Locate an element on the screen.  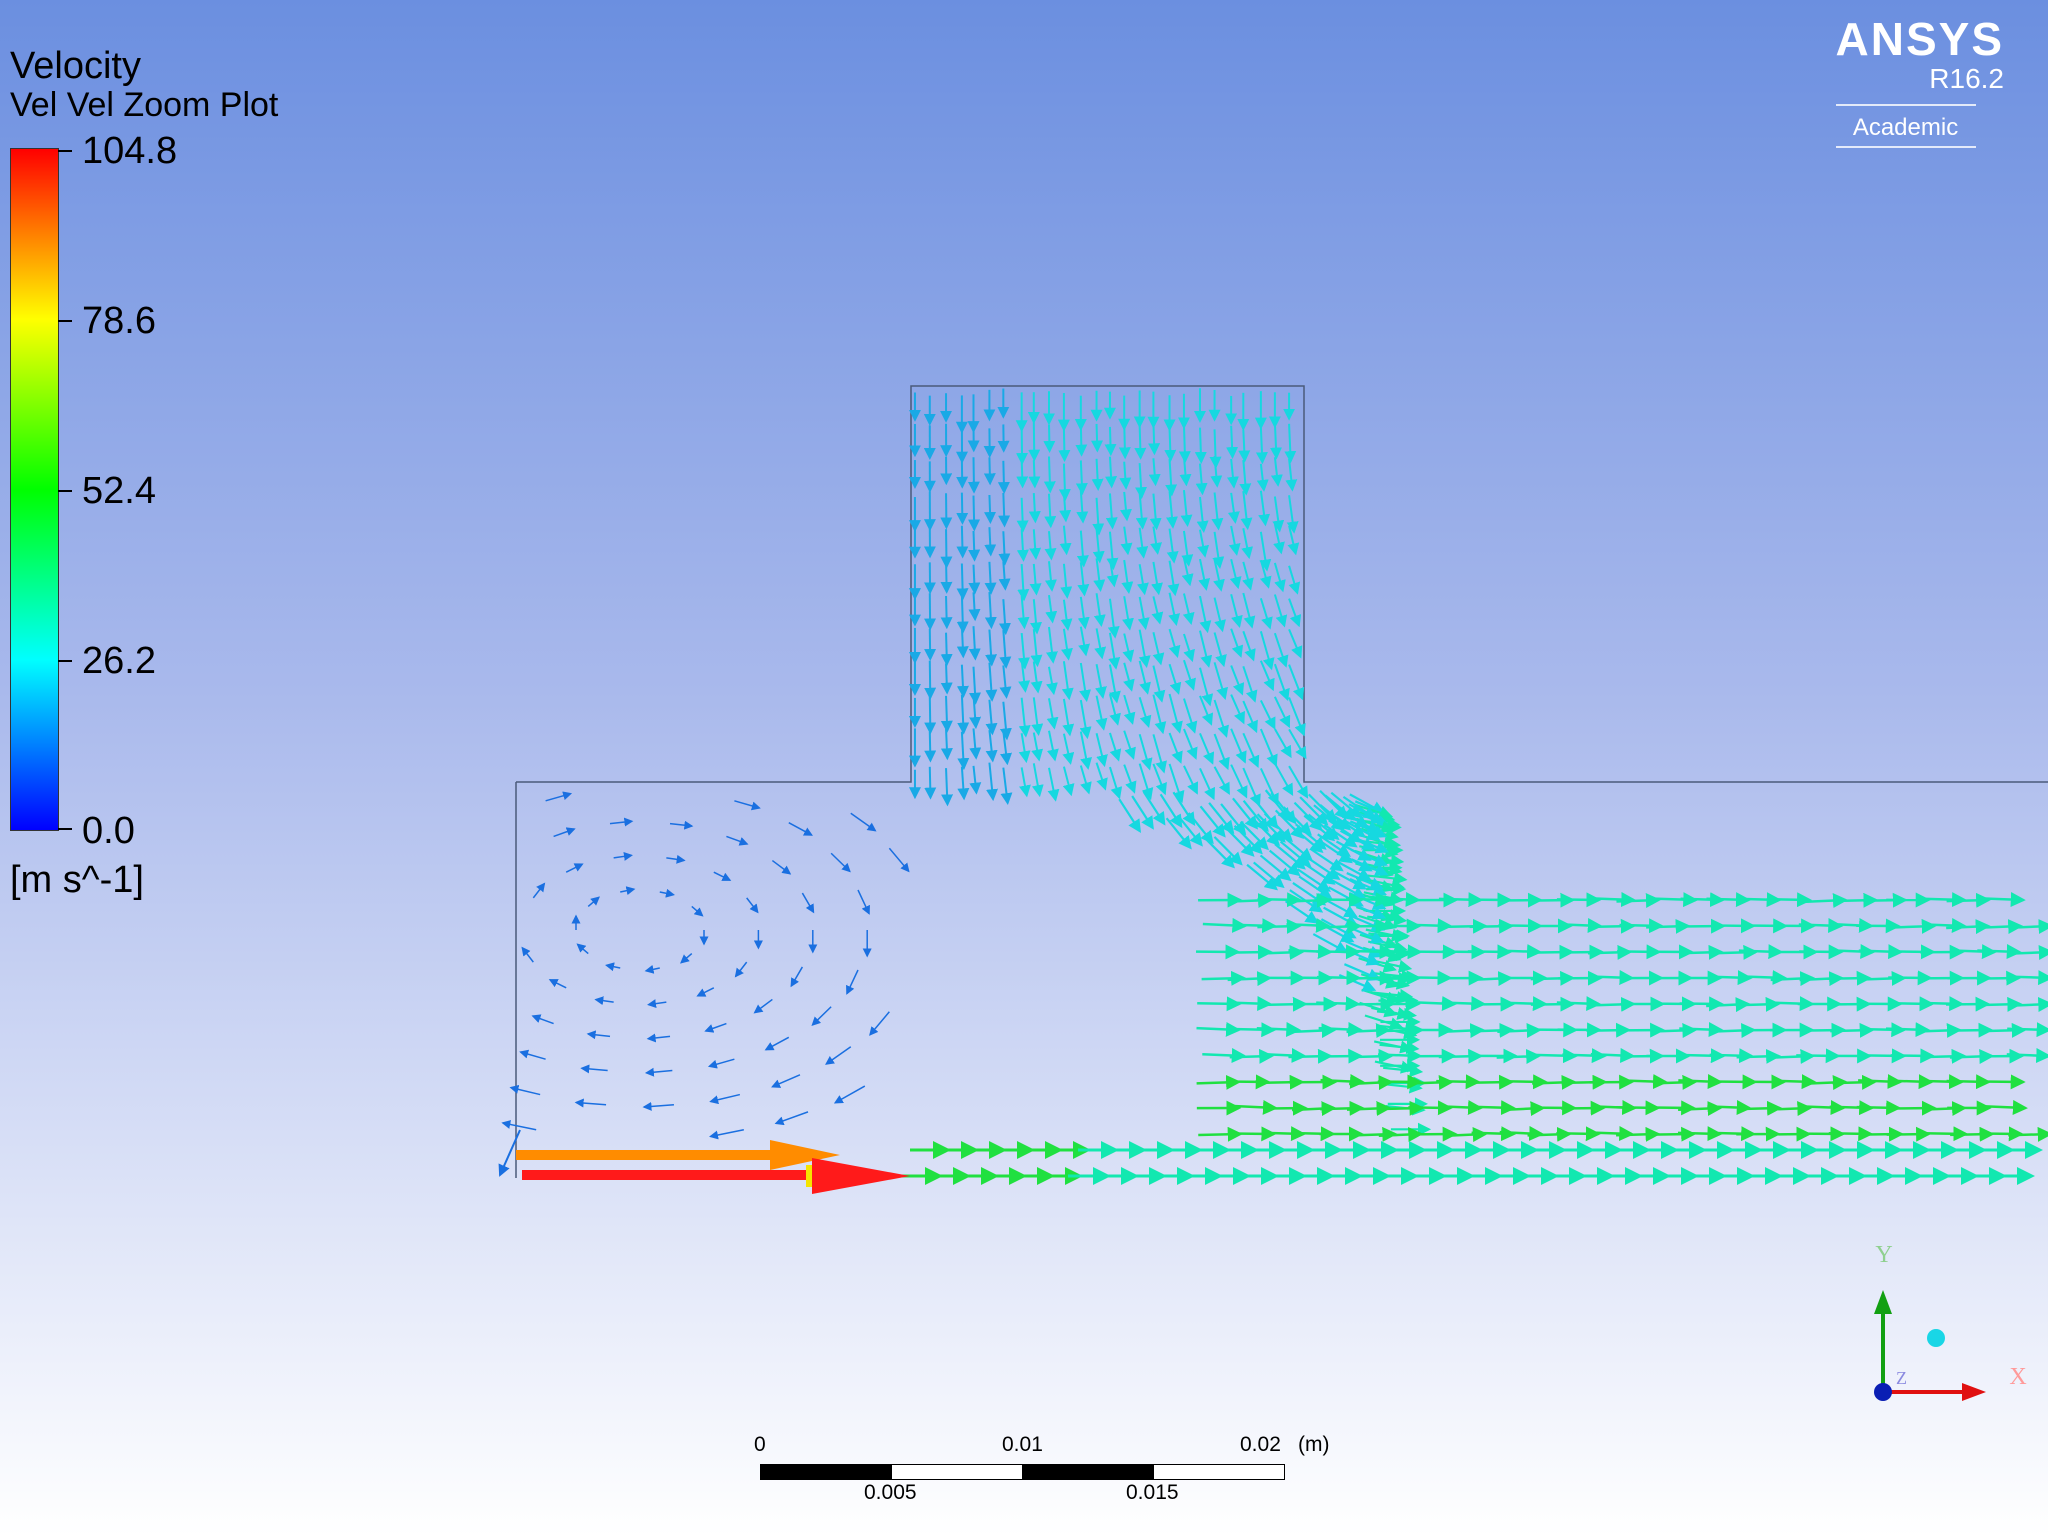
scale-label: 0.015 is located at coordinates (1152, 1492).